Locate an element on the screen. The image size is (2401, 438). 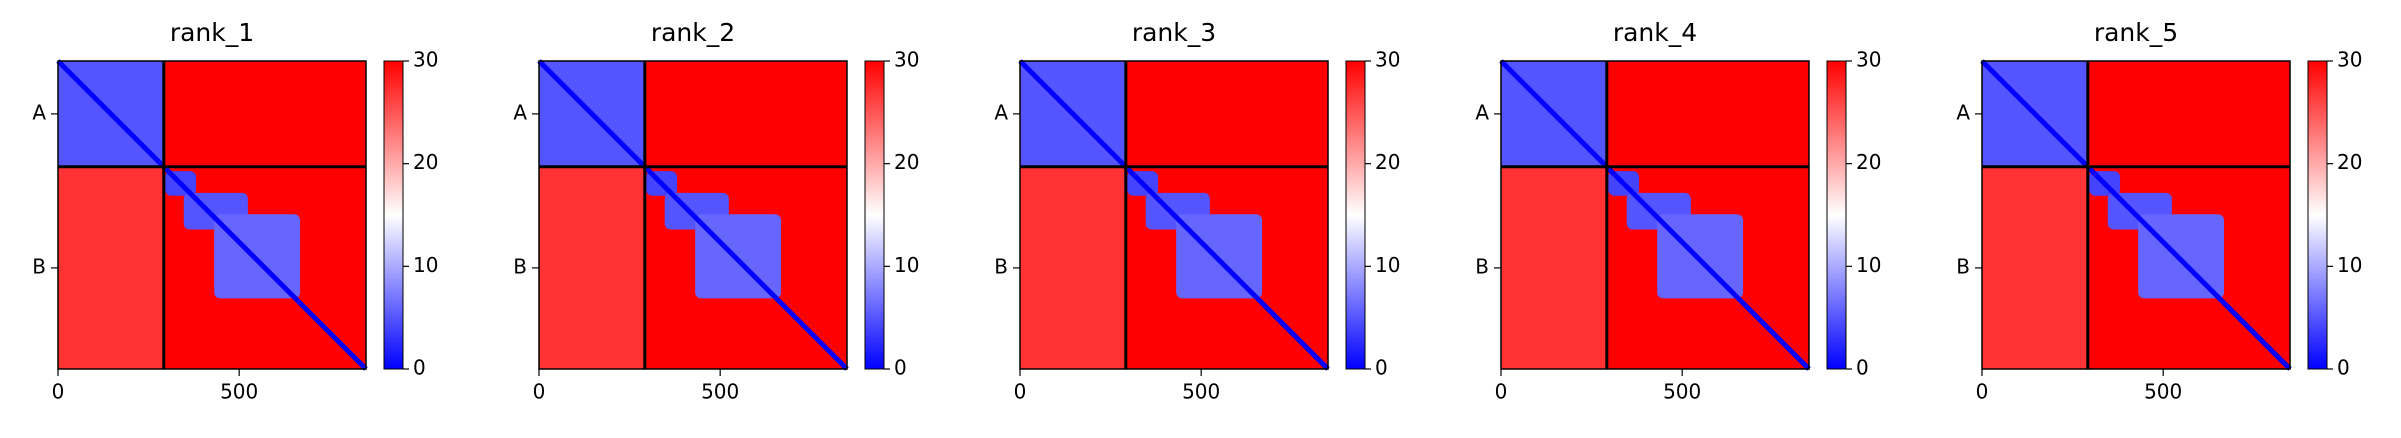
panel-title: rank_4 is located at coordinates (1655, 32).